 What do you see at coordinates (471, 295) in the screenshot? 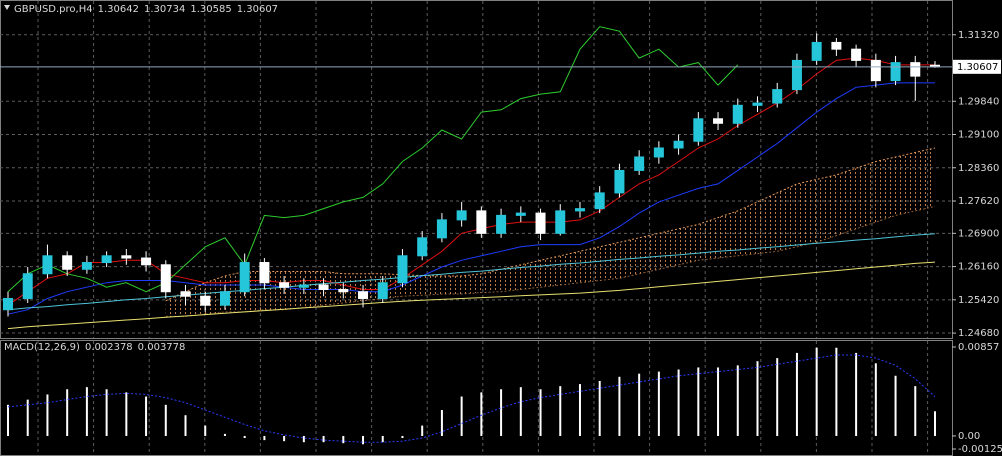
I see `indicator-line` at bounding box center [471, 295].